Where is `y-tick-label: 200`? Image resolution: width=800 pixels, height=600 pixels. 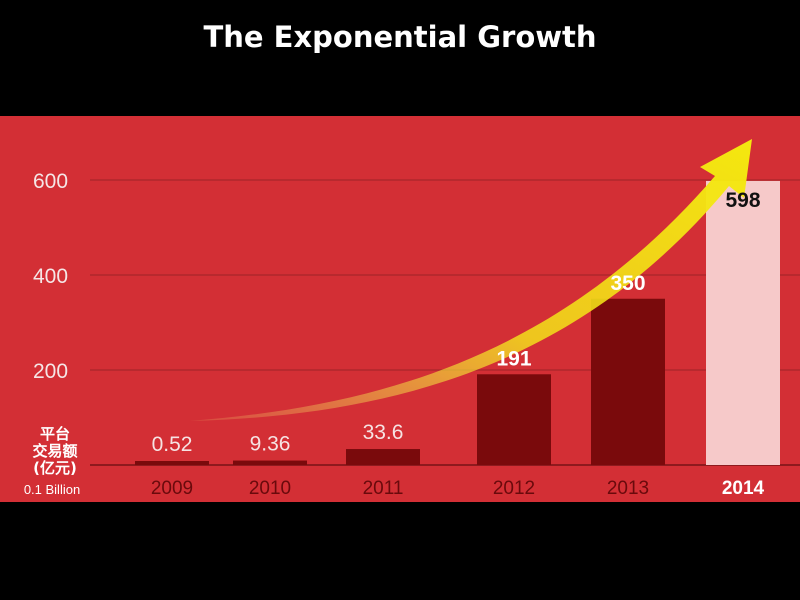 y-tick-label: 200 is located at coordinates (50, 371).